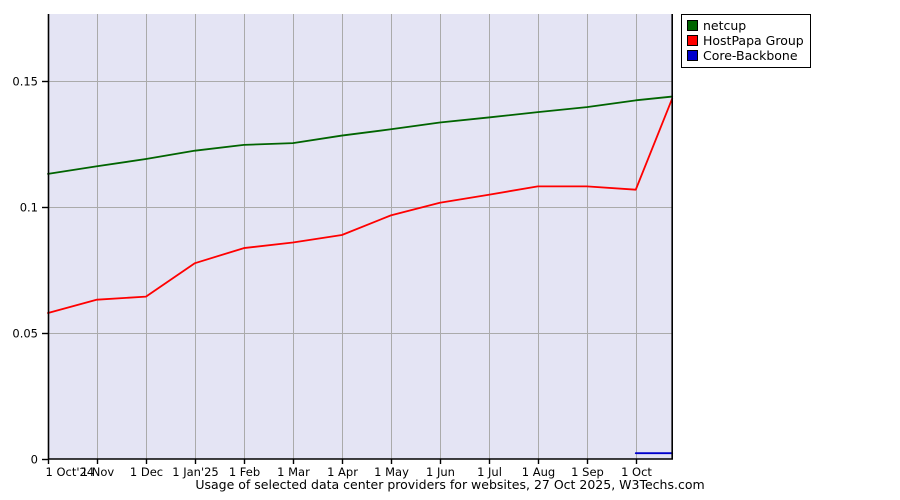 The width and height of the screenshot is (900, 500). Describe the element at coordinates (692, 25) in the screenshot. I see `legend-swatch-netcup` at that location.